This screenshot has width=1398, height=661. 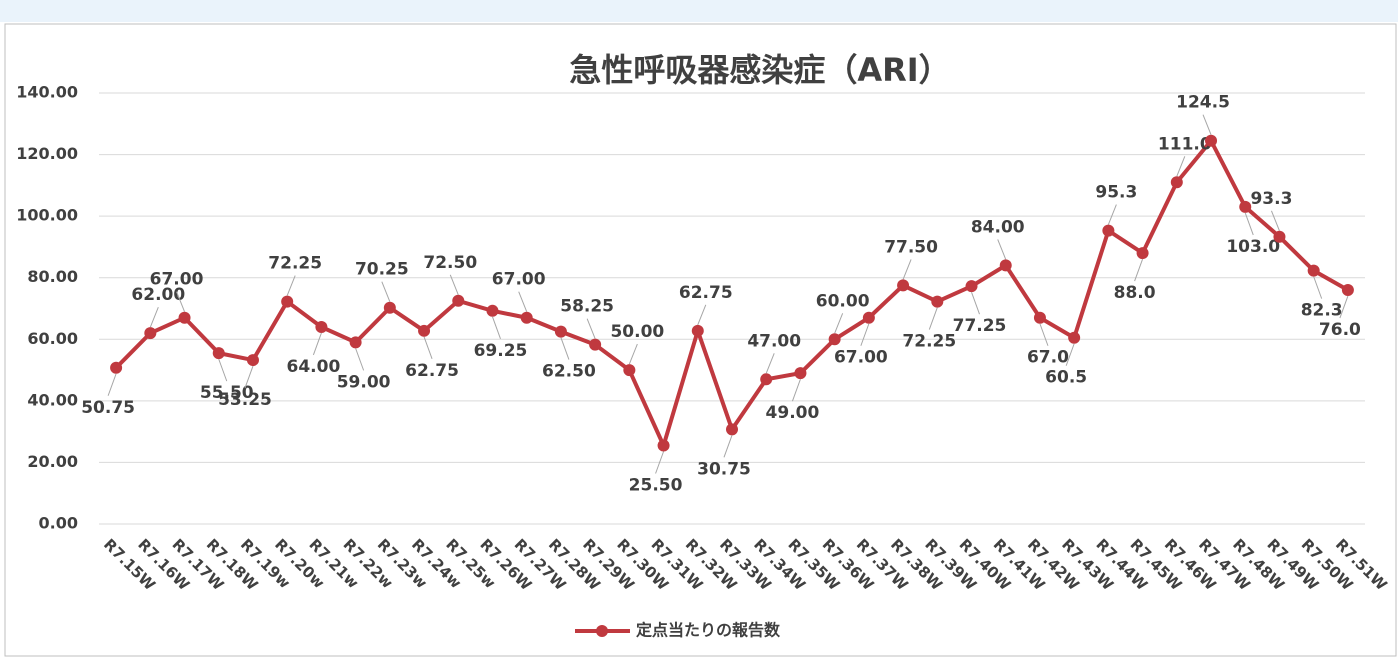 What do you see at coordinates (1048, 358) in the screenshot?
I see `data-label: 67.0` at bounding box center [1048, 358].